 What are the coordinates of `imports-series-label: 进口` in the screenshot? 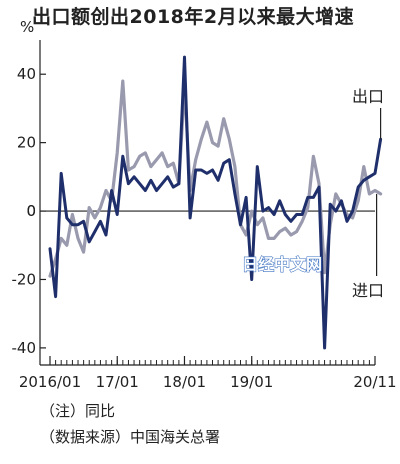 It's located at (368, 290).